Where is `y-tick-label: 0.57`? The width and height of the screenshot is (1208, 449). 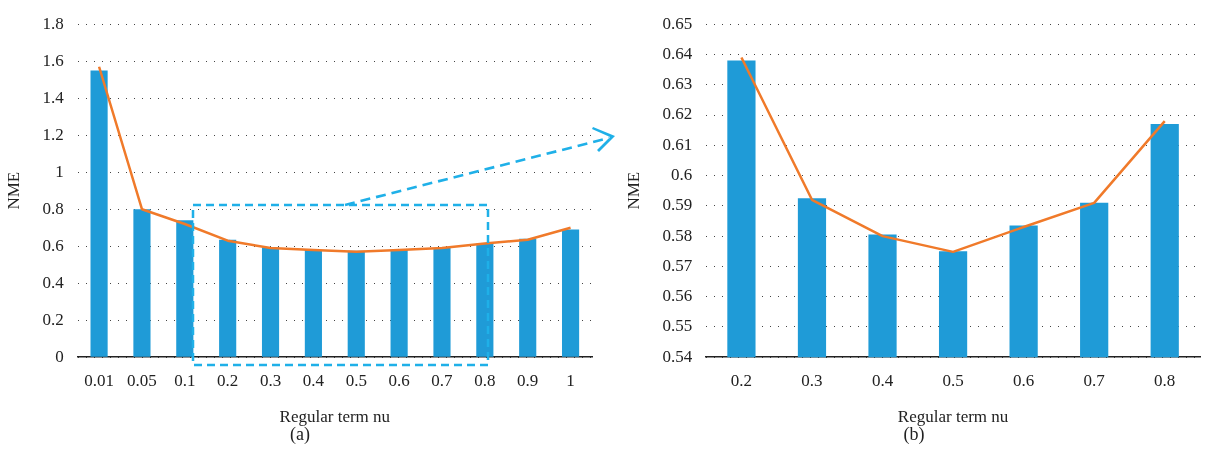 y-tick-label: 0.57 is located at coordinates (677, 265).